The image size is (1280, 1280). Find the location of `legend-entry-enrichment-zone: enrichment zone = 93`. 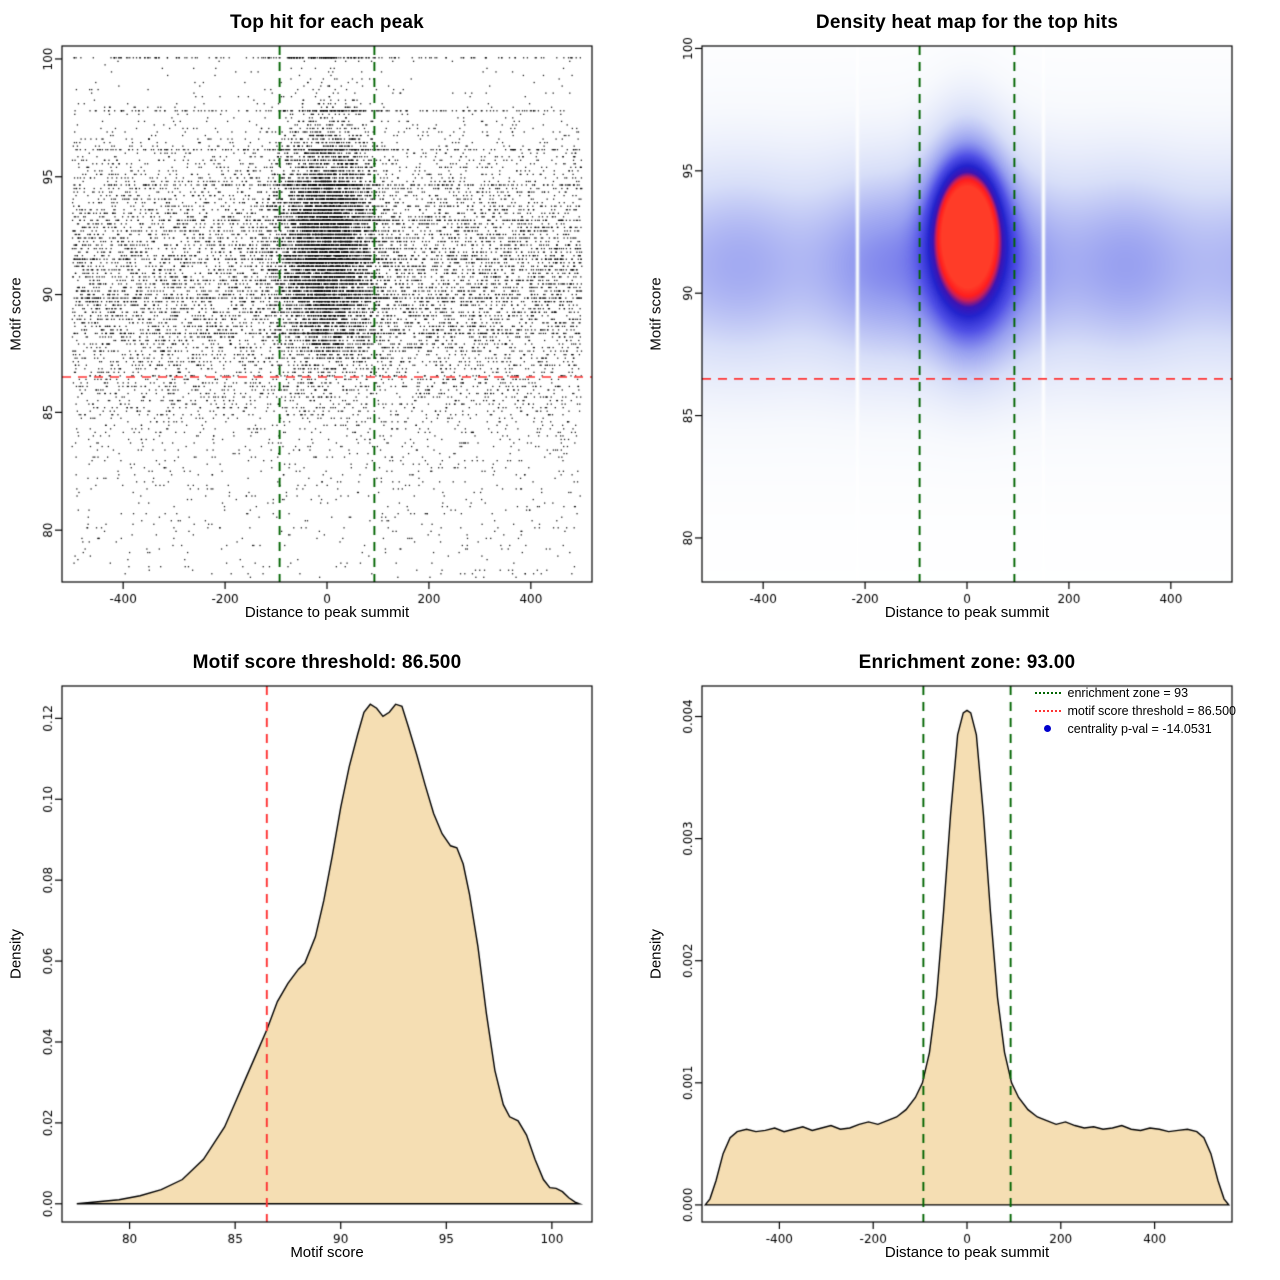

legend-entry-enrichment-zone: enrichment zone = 93 is located at coordinates (1135, 692).